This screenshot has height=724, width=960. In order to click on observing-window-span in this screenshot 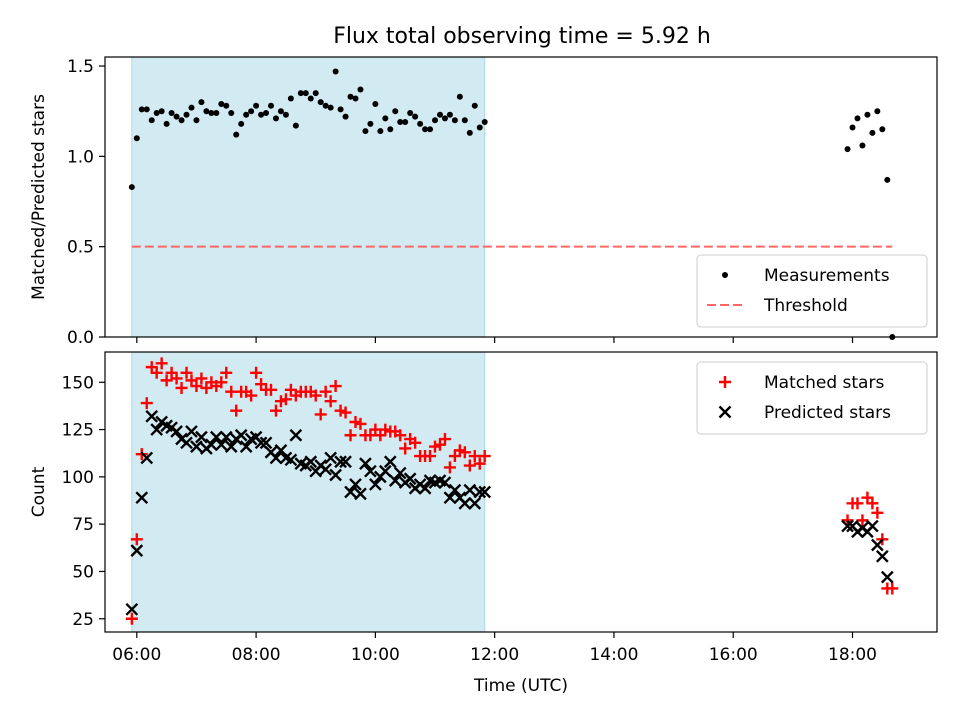, I will do `click(308, 197)`.